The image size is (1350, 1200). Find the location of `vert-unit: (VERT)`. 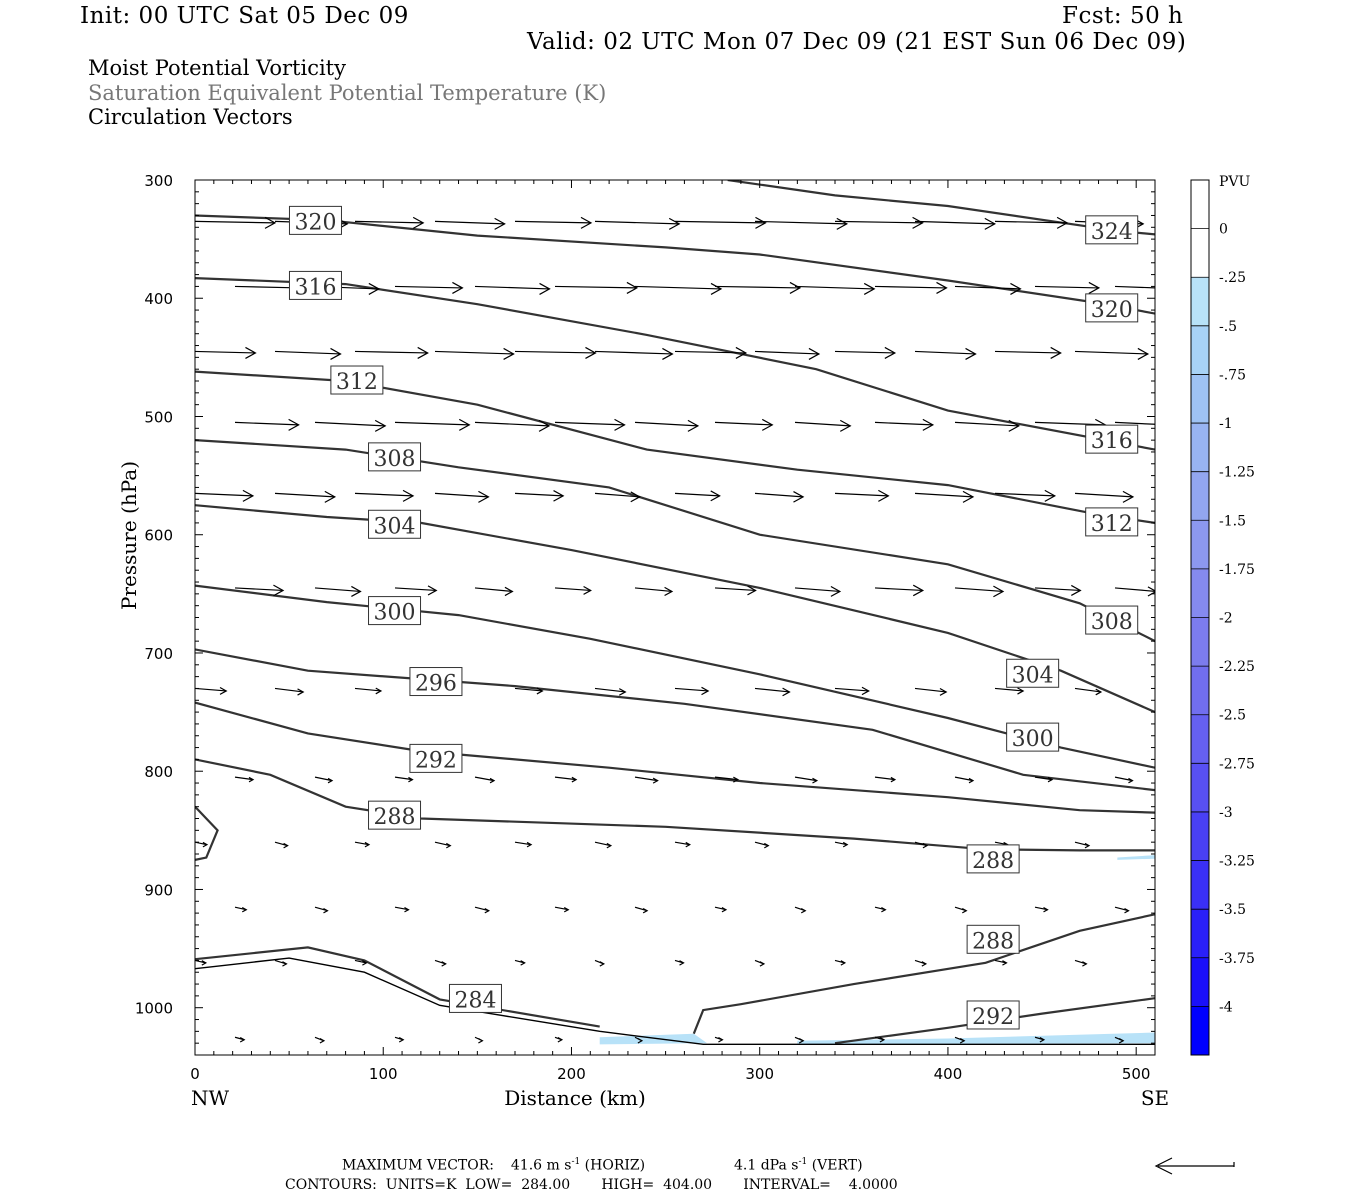

vert-unit: (VERT) is located at coordinates (837, 1165).